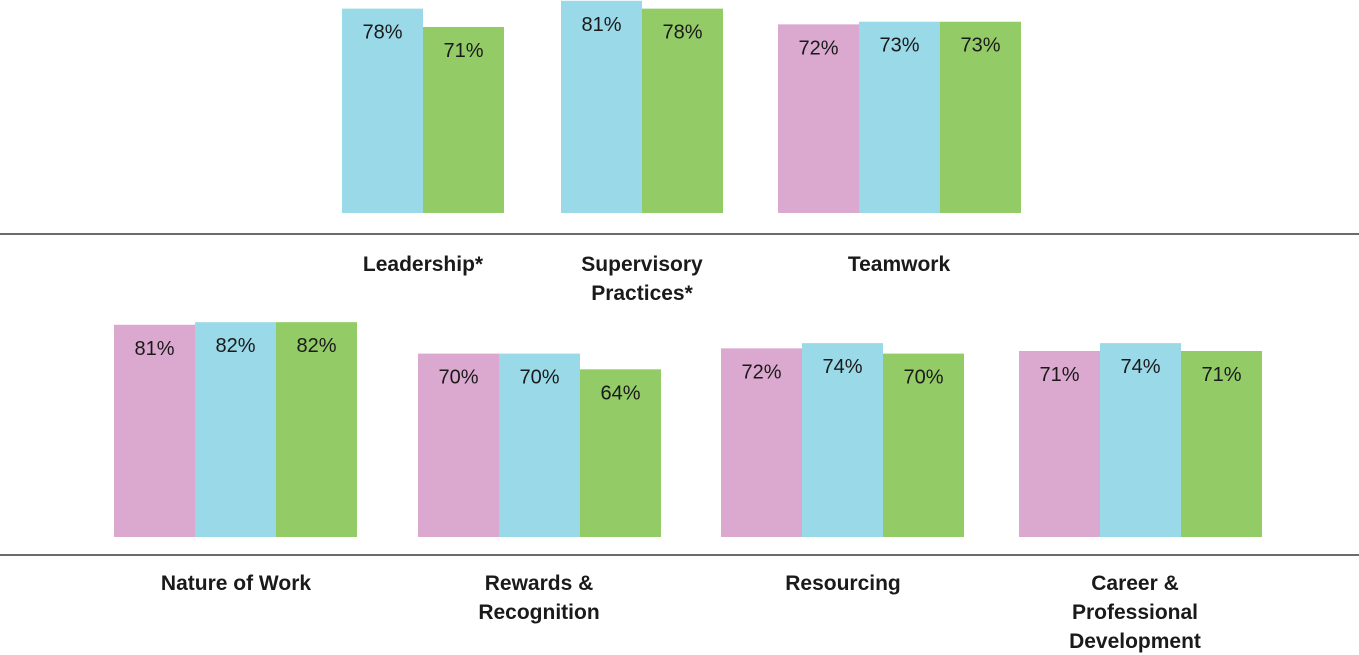  What do you see at coordinates (423, 264) in the screenshot?
I see `category-label-leadership: Leadership*` at bounding box center [423, 264].